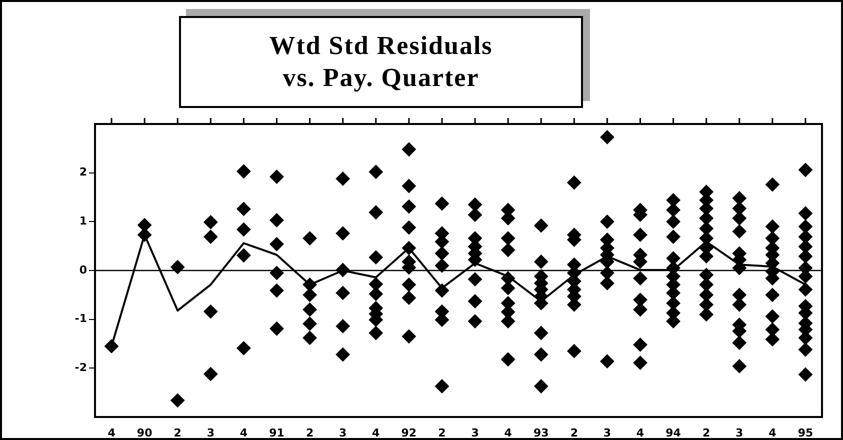  What do you see at coordinates (83, 172) in the screenshot?
I see `y-tick-label: 2` at bounding box center [83, 172].